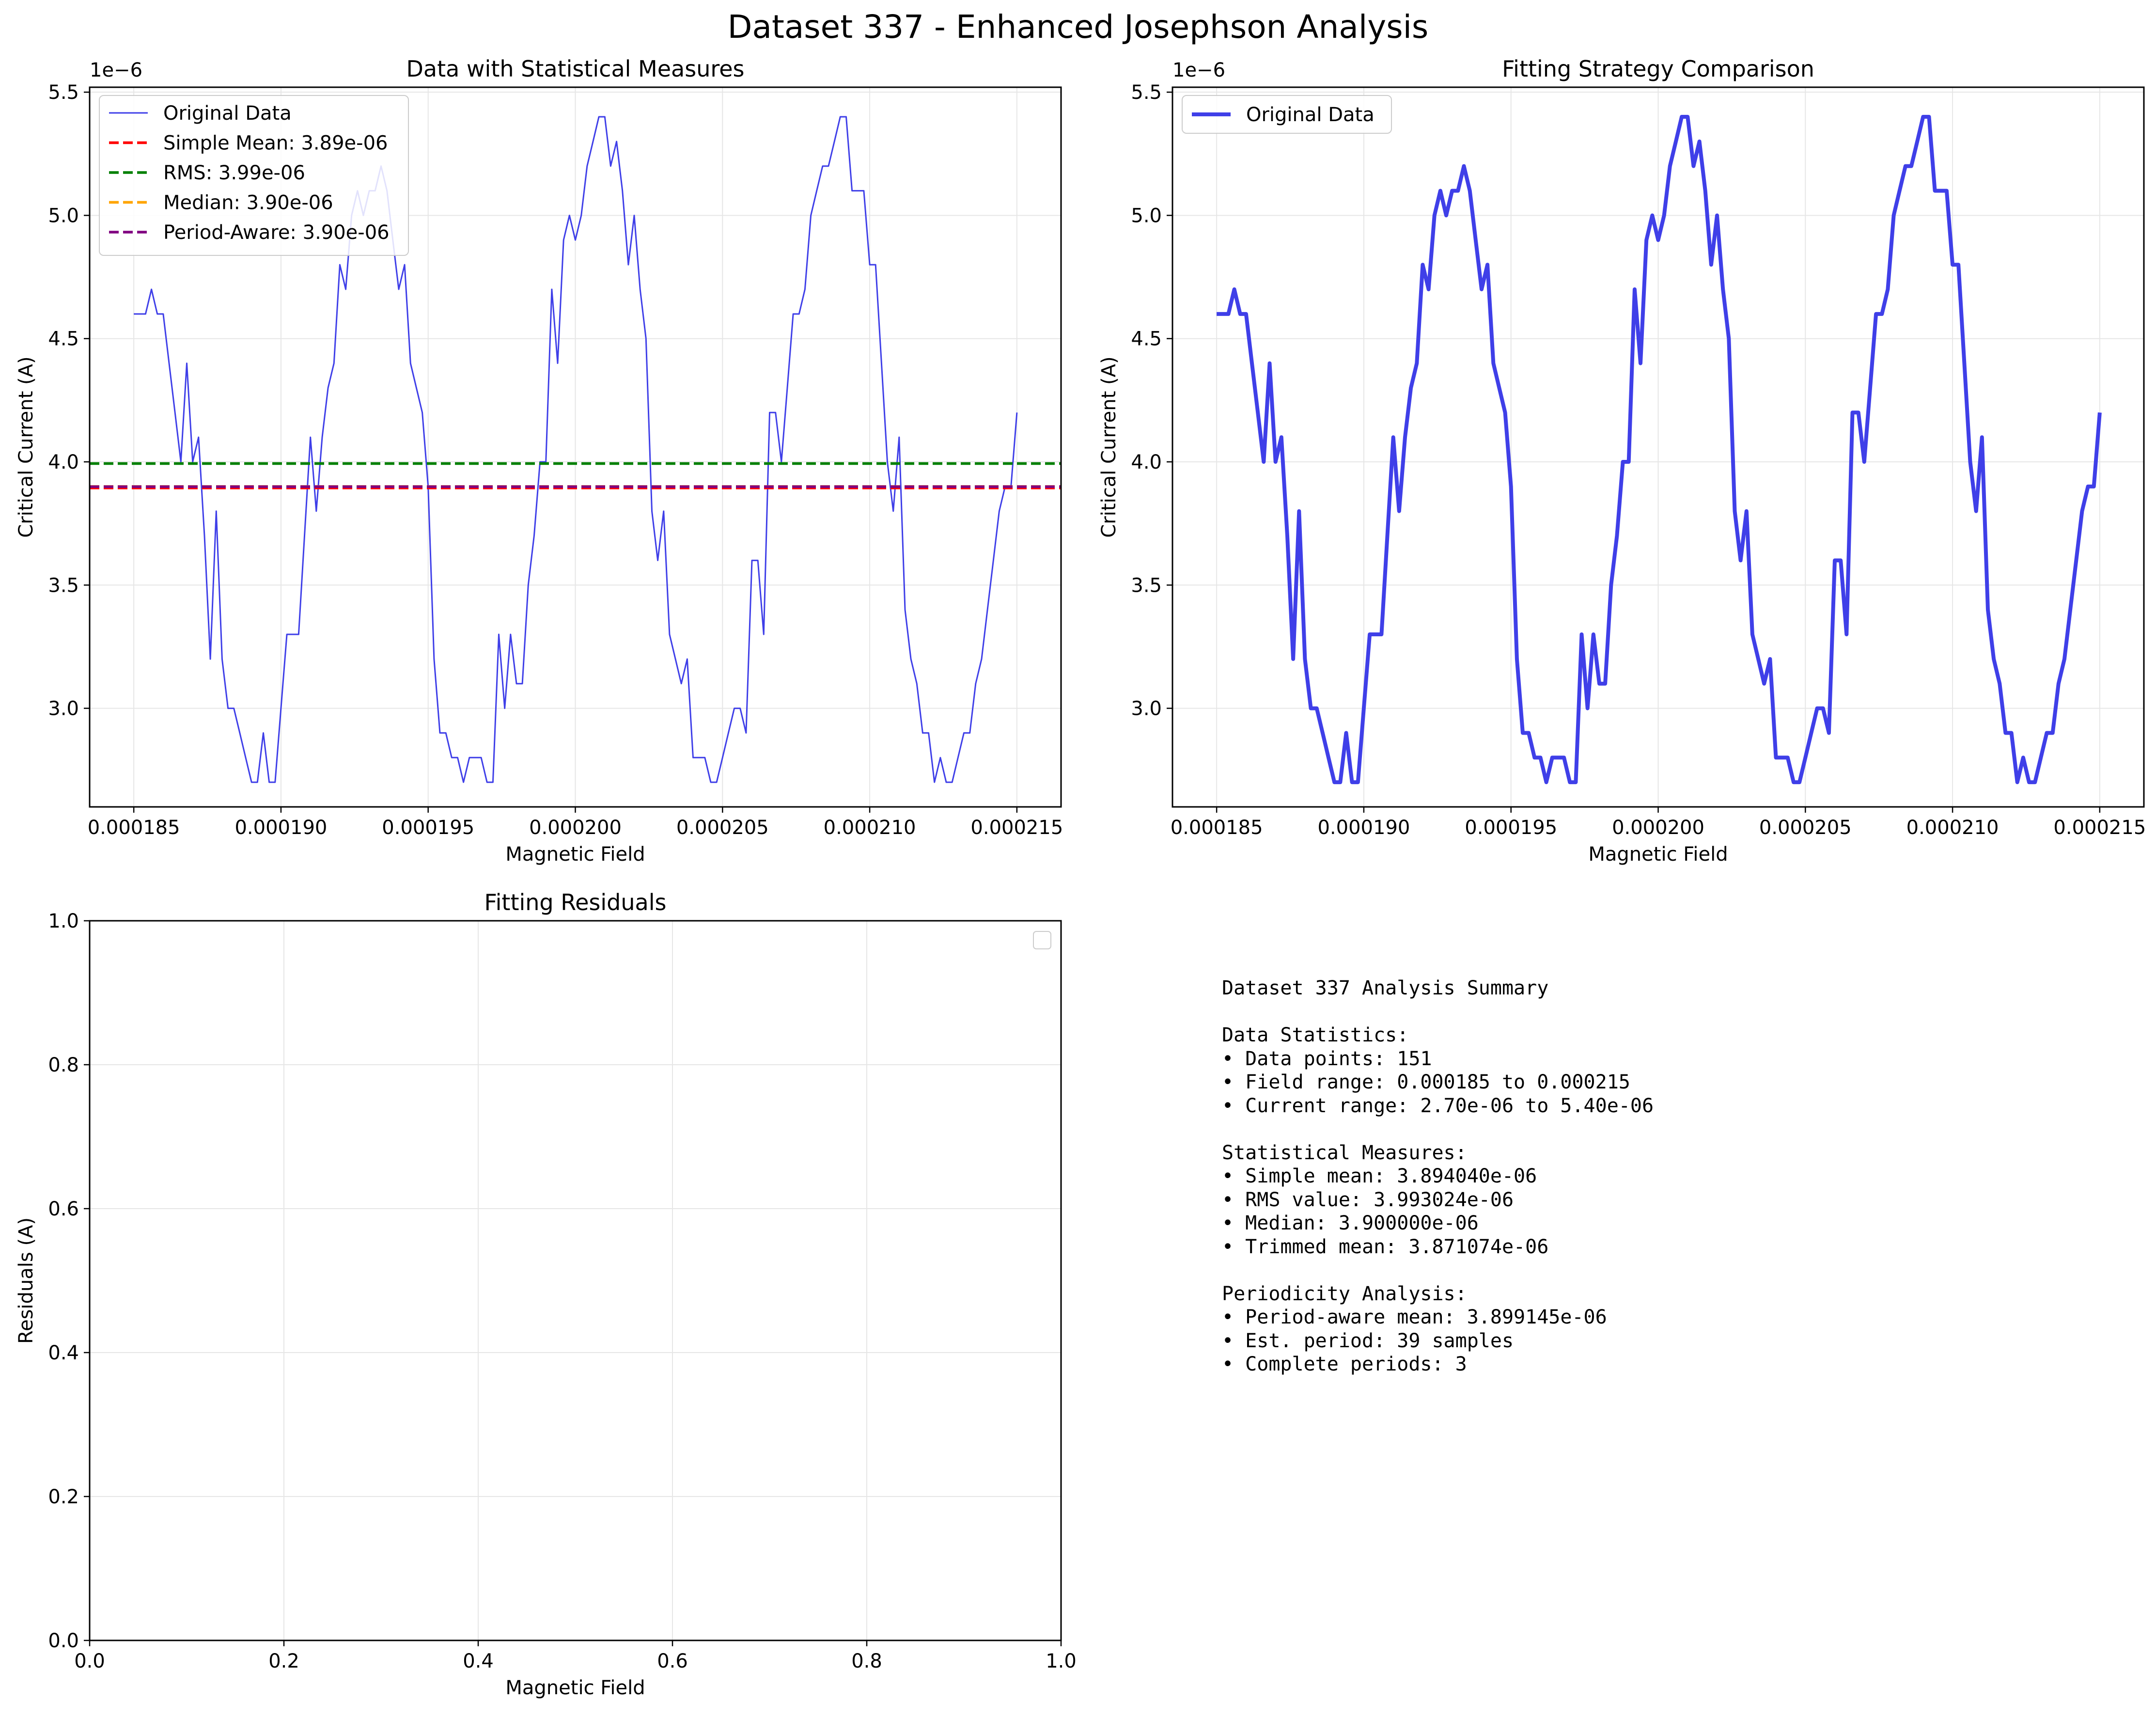  Describe the element at coordinates (1385, 988) in the screenshot. I see `summary-line: Dataset 337 Analysis Summary` at that location.